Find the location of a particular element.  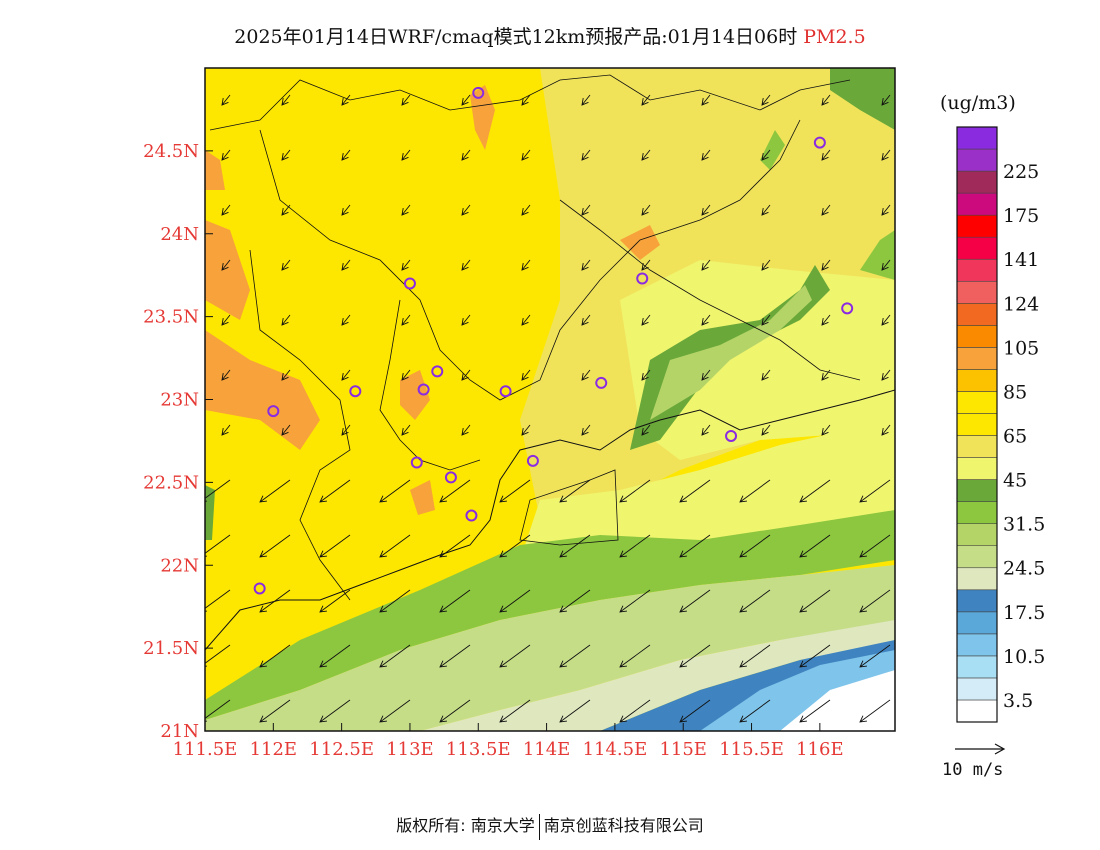

lat-tick-label: 22N is located at coordinates (179, 565).